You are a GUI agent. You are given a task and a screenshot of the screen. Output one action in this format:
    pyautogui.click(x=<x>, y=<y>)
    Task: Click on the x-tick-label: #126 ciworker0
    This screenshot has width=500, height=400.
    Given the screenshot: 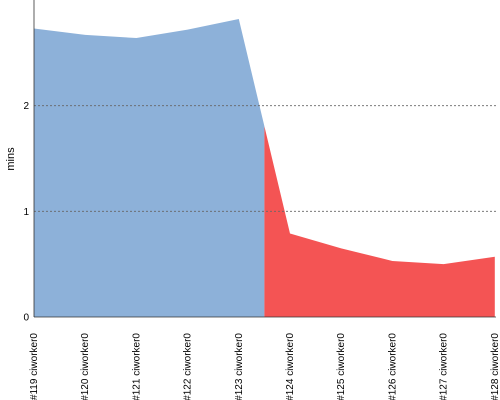 What is the action you would take?
    pyautogui.click(x=392, y=366)
    